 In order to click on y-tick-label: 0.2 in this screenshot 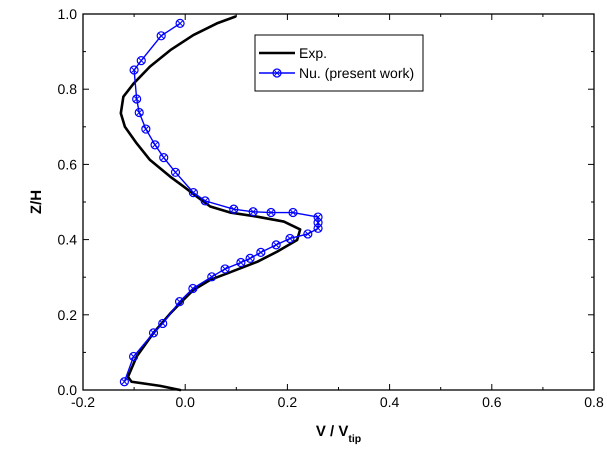, I will do `click(68, 314)`.